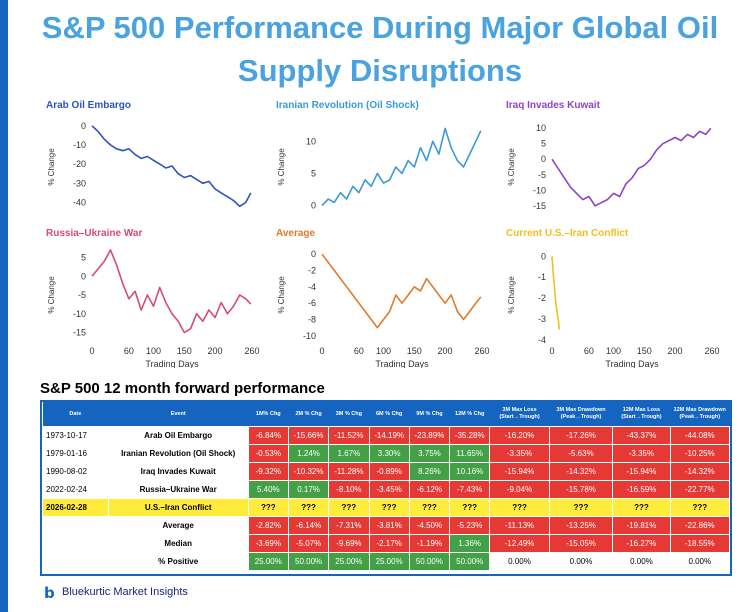 The image size is (740, 612). What do you see at coordinates (349, 489) in the screenshot?
I see `value-cell: -8.10%` at bounding box center [349, 489].